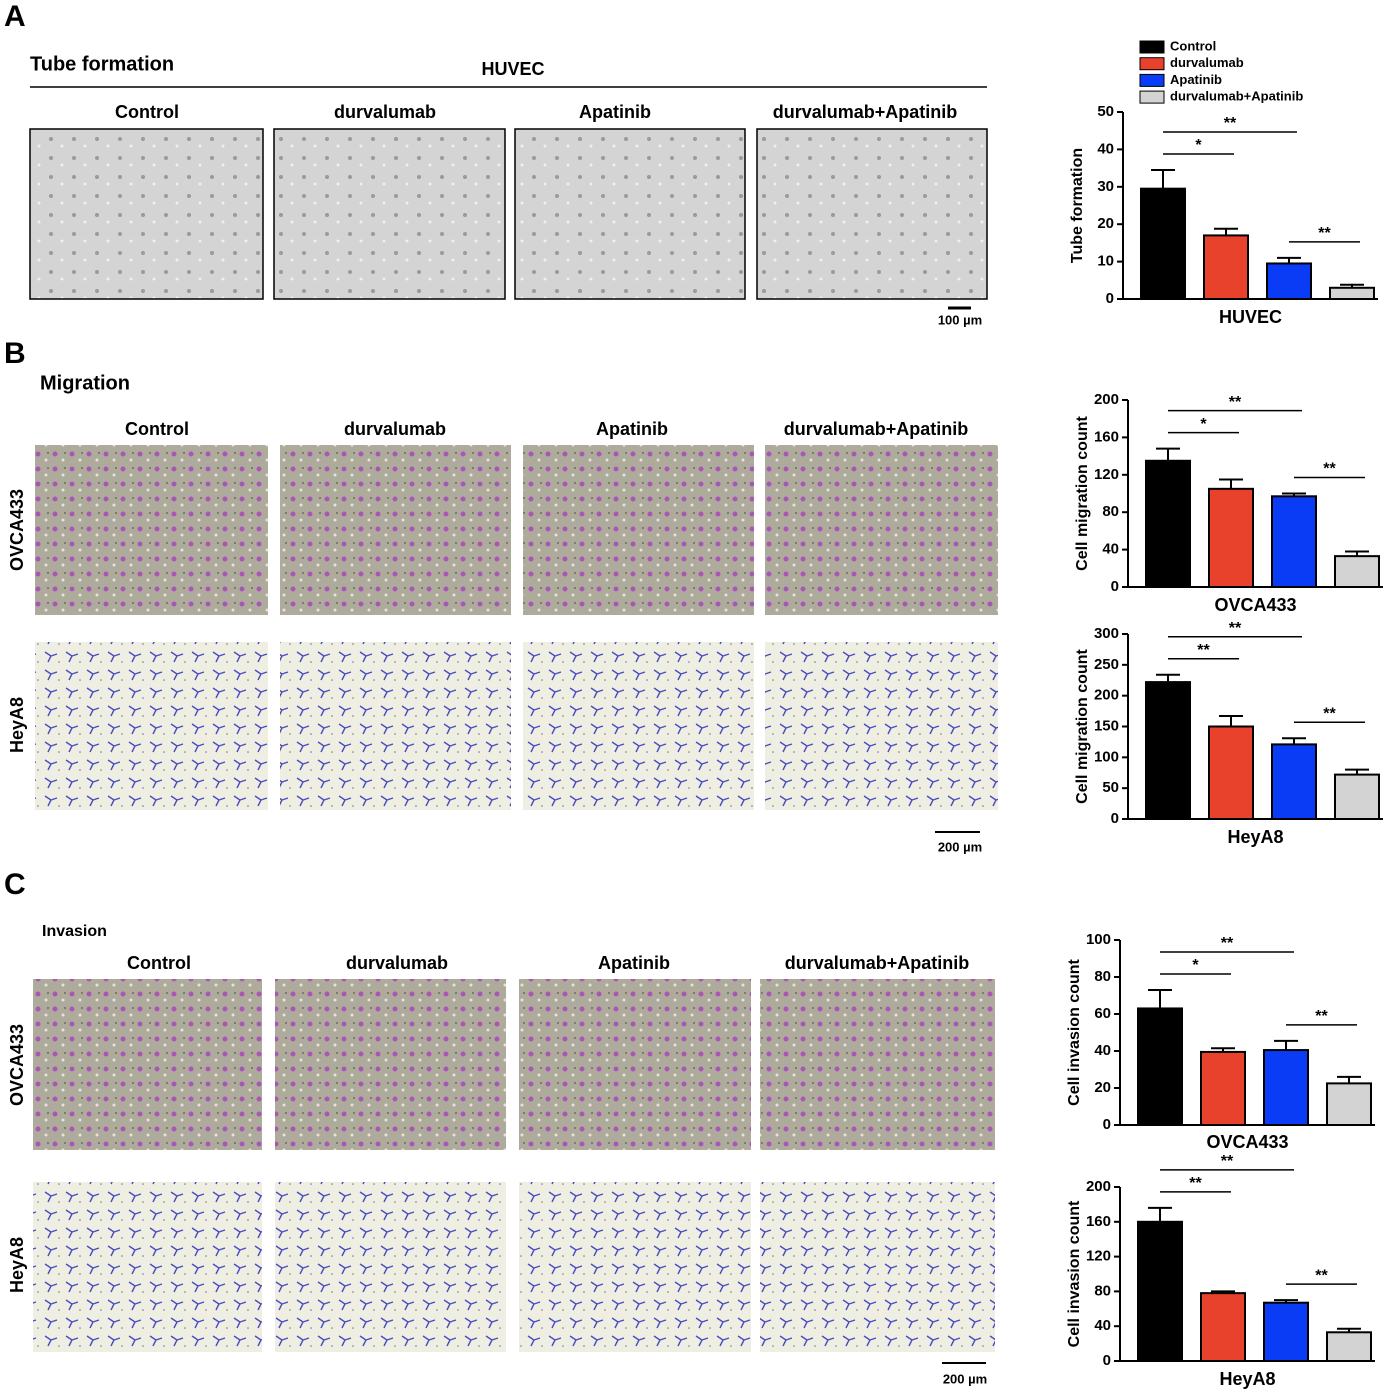 Image resolution: width=1400 pixels, height=1392 pixels. What do you see at coordinates (1105, 186) in the screenshot?
I see `y-tick-label: 30` at bounding box center [1105, 186].